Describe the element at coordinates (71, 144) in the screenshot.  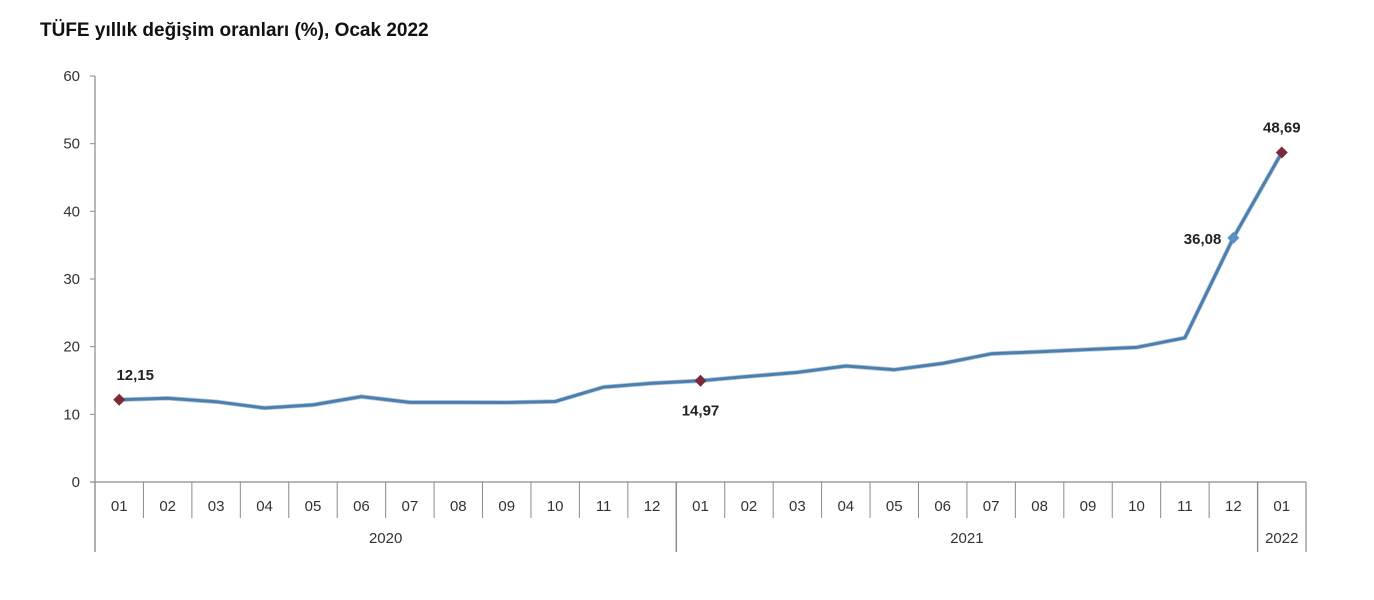
I see `y-tick-label: 50` at that location.